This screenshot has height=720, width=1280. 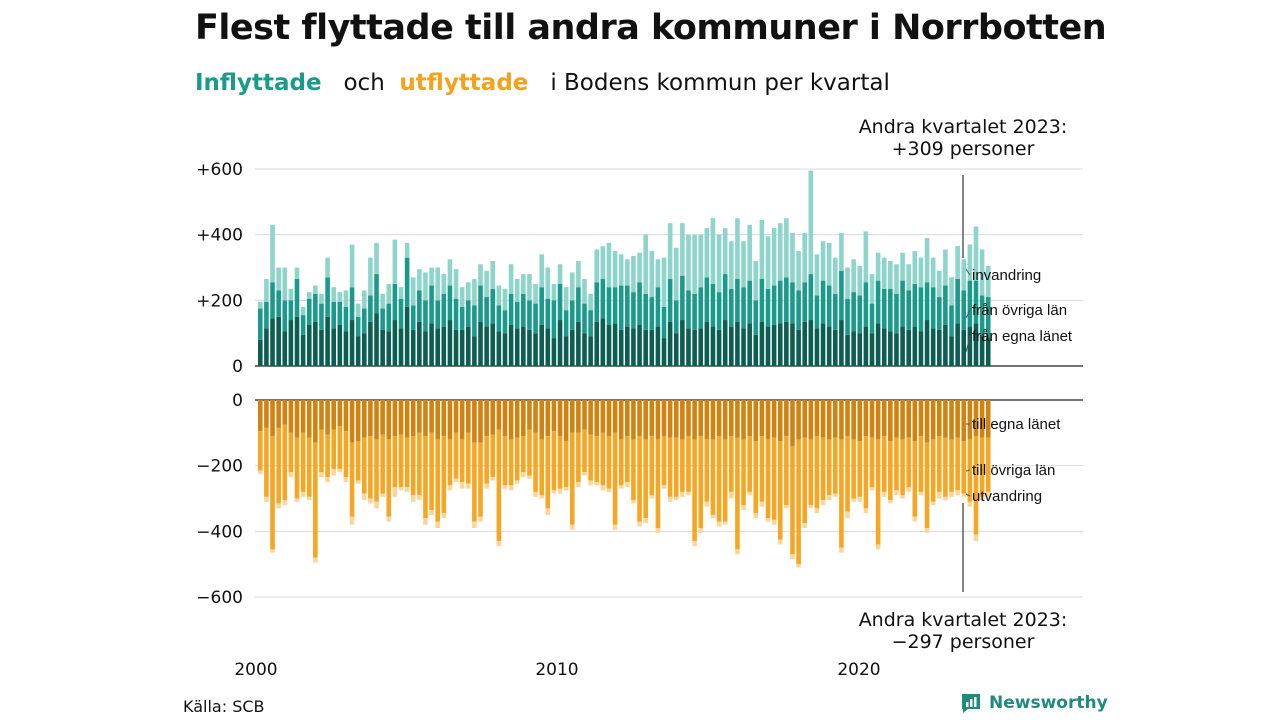 What do you see at coordinates (219, 236) in the screenshot?
I see `ytick-top-label: +400` at bounding box center [219, 236].